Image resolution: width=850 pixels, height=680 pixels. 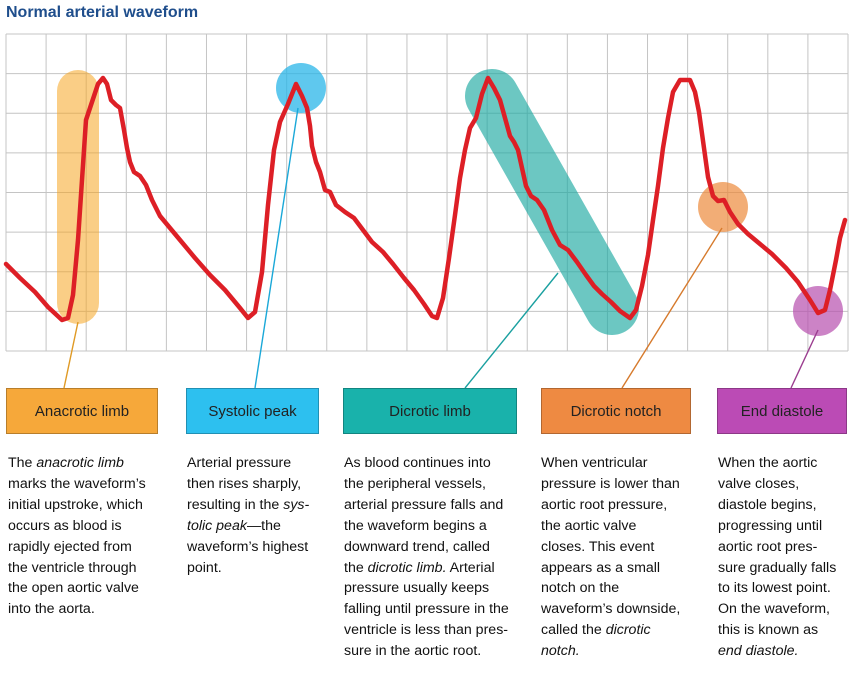 I want to click on description-text: called the, so click(x=573, y=630).